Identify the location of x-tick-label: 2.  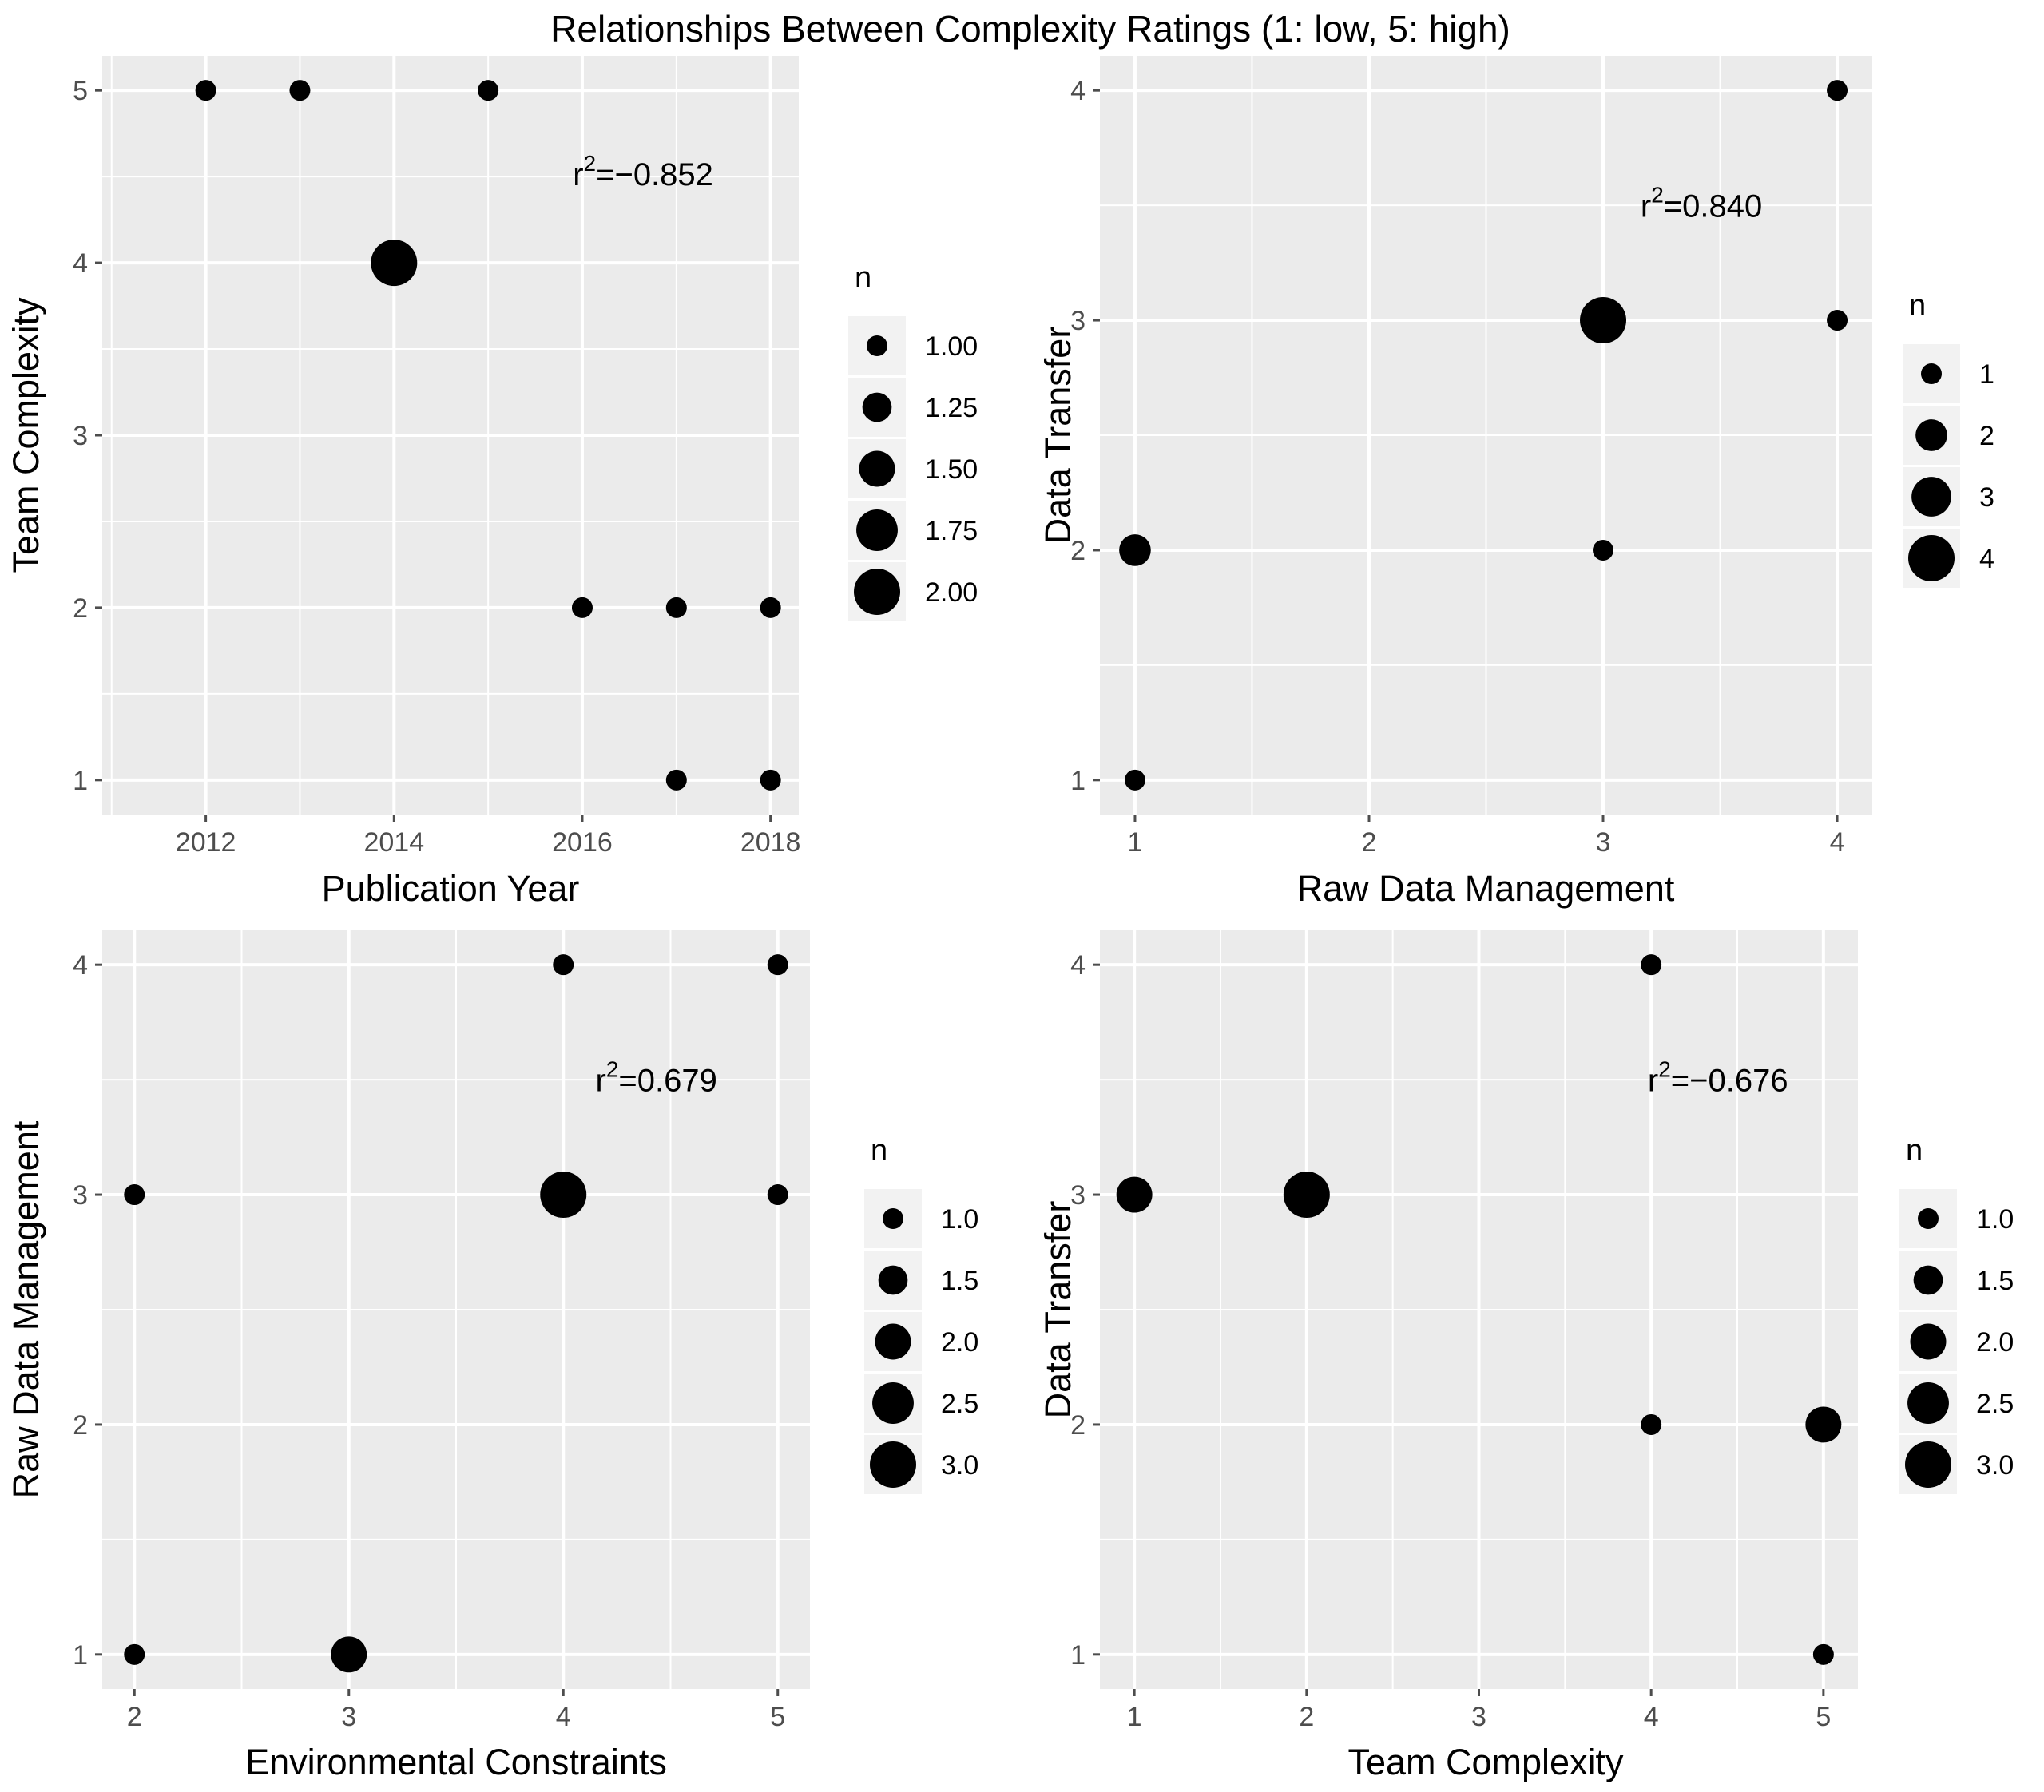
(1306, 1717).